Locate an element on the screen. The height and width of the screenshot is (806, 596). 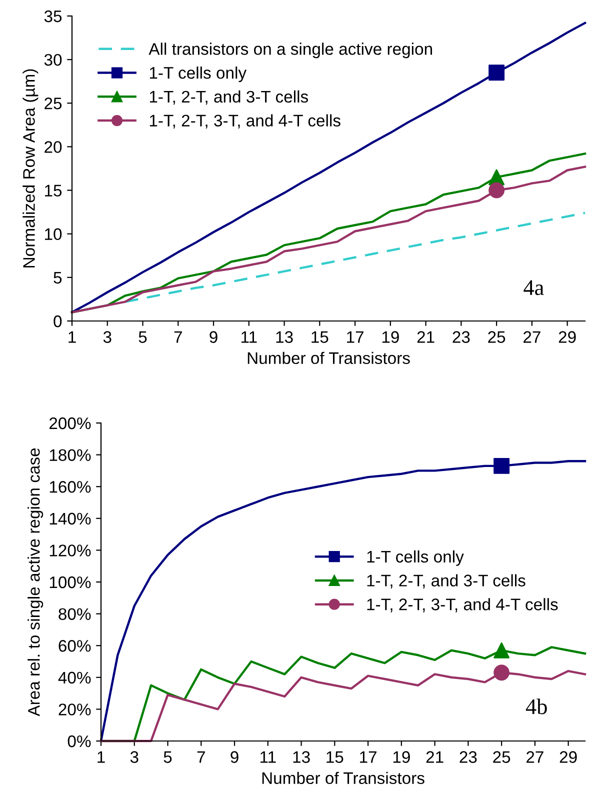
y-tick-label: 40% is located at coordinates (74, 678).